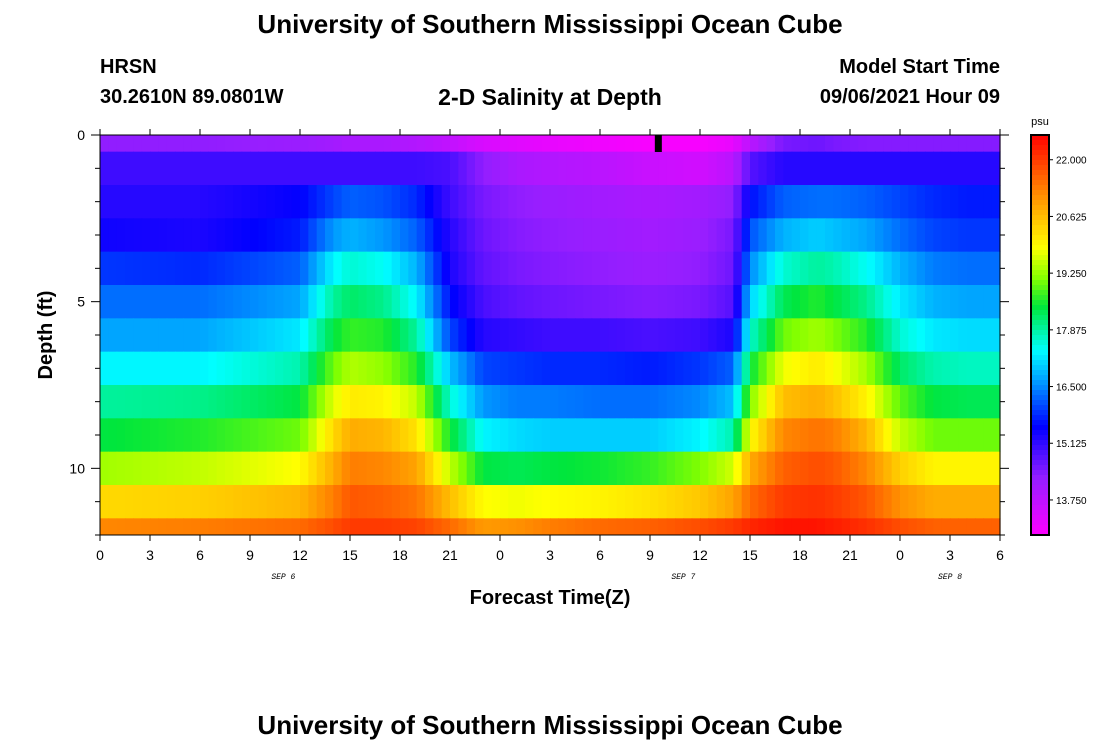 This screenshot has width=1100, height=750. Describe the element at coordinates (1071, 217) in the screenshot. I see `colorbar-tick-label: 20.625` at that location.